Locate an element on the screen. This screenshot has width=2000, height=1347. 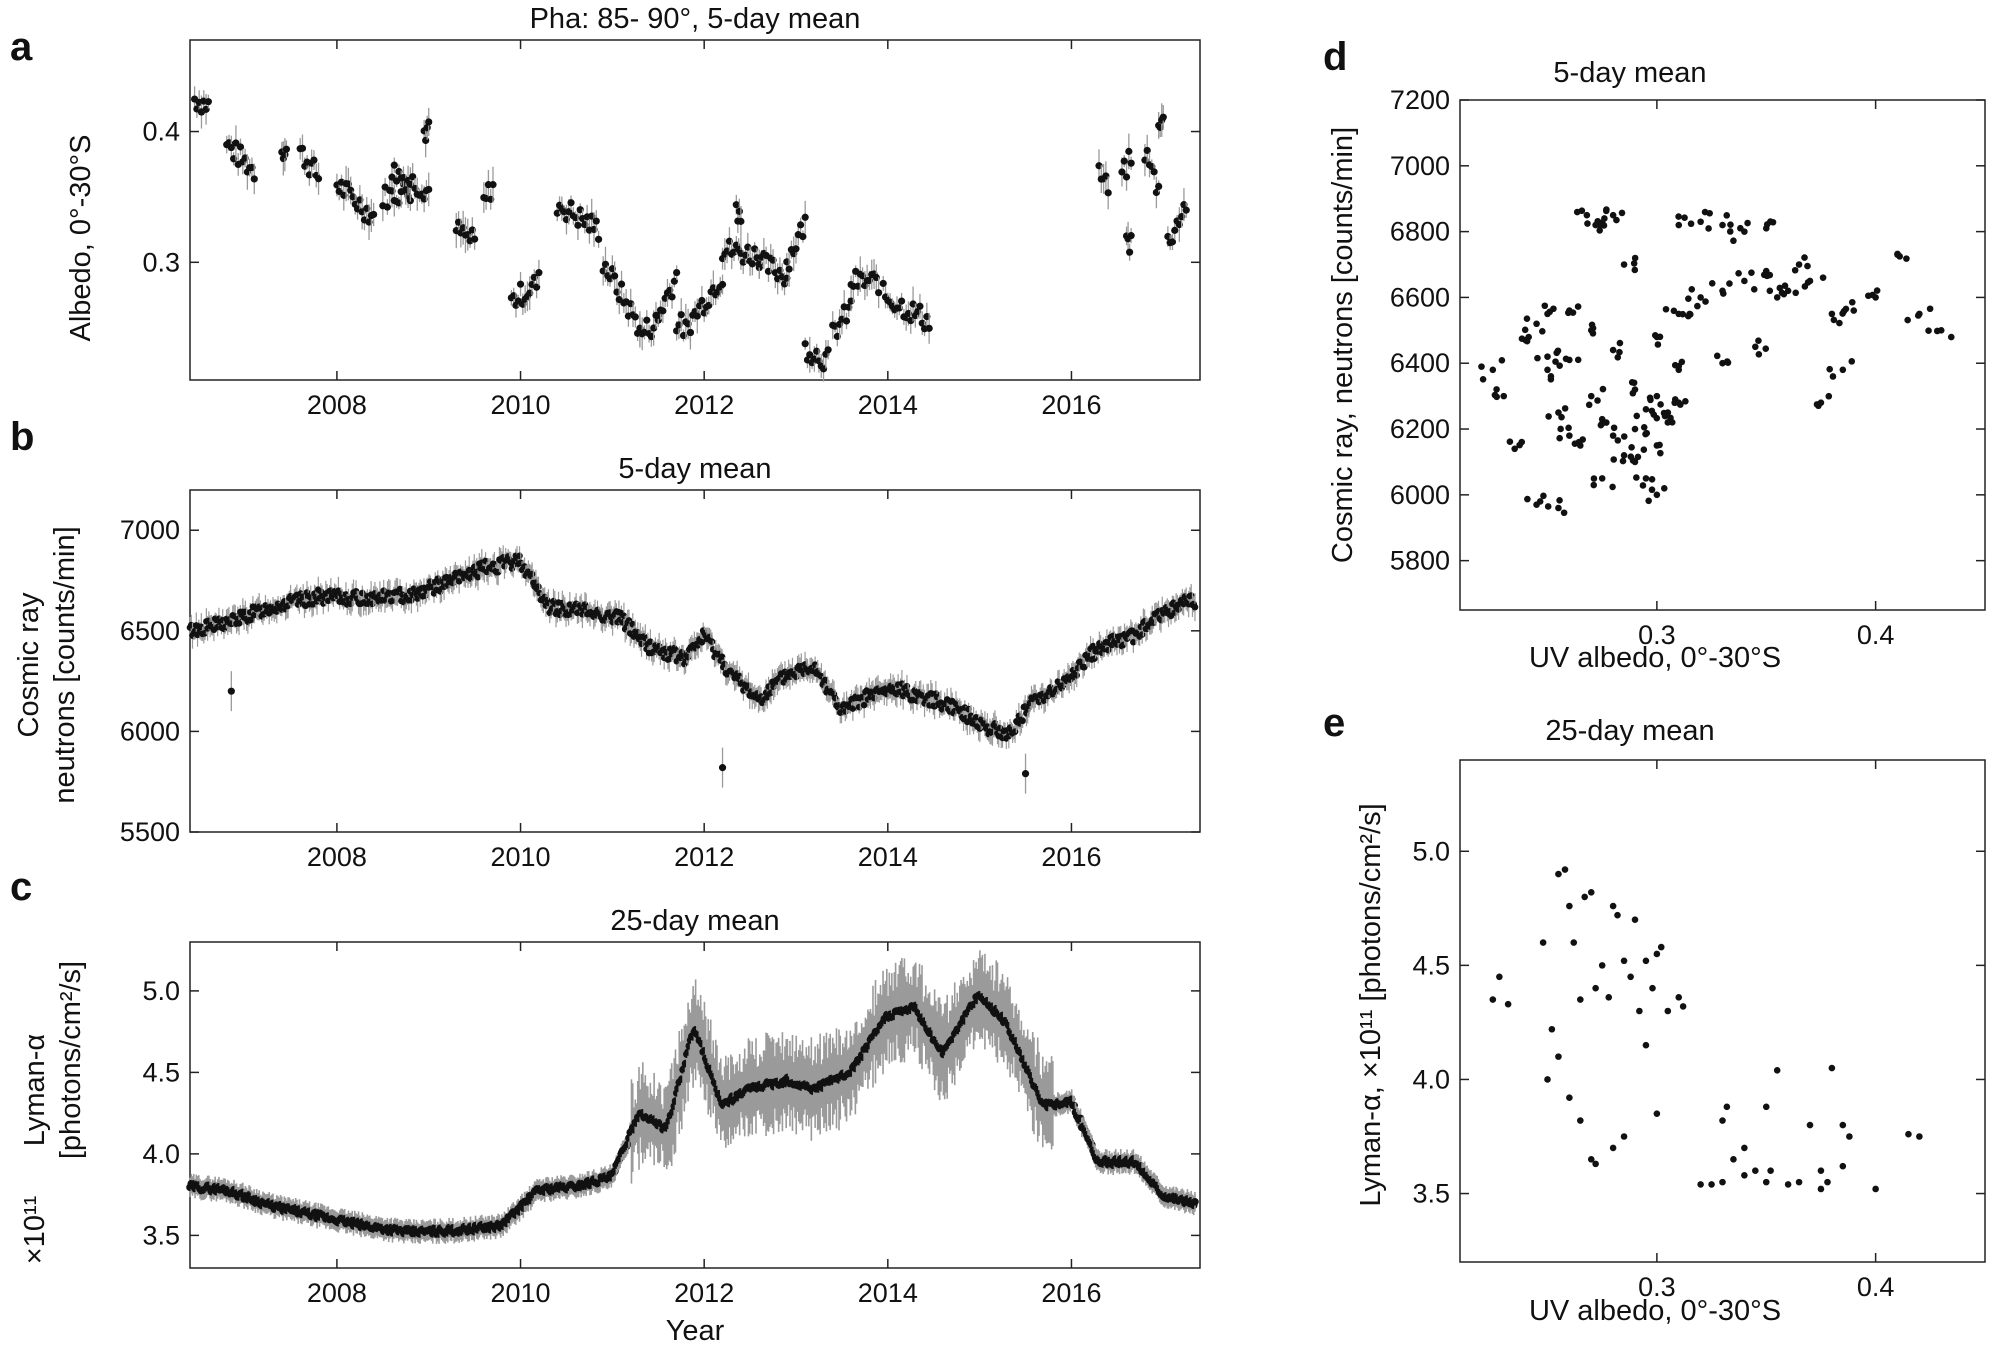
panel-d-title: 5-day mean is located at coordinates (1629, 73).